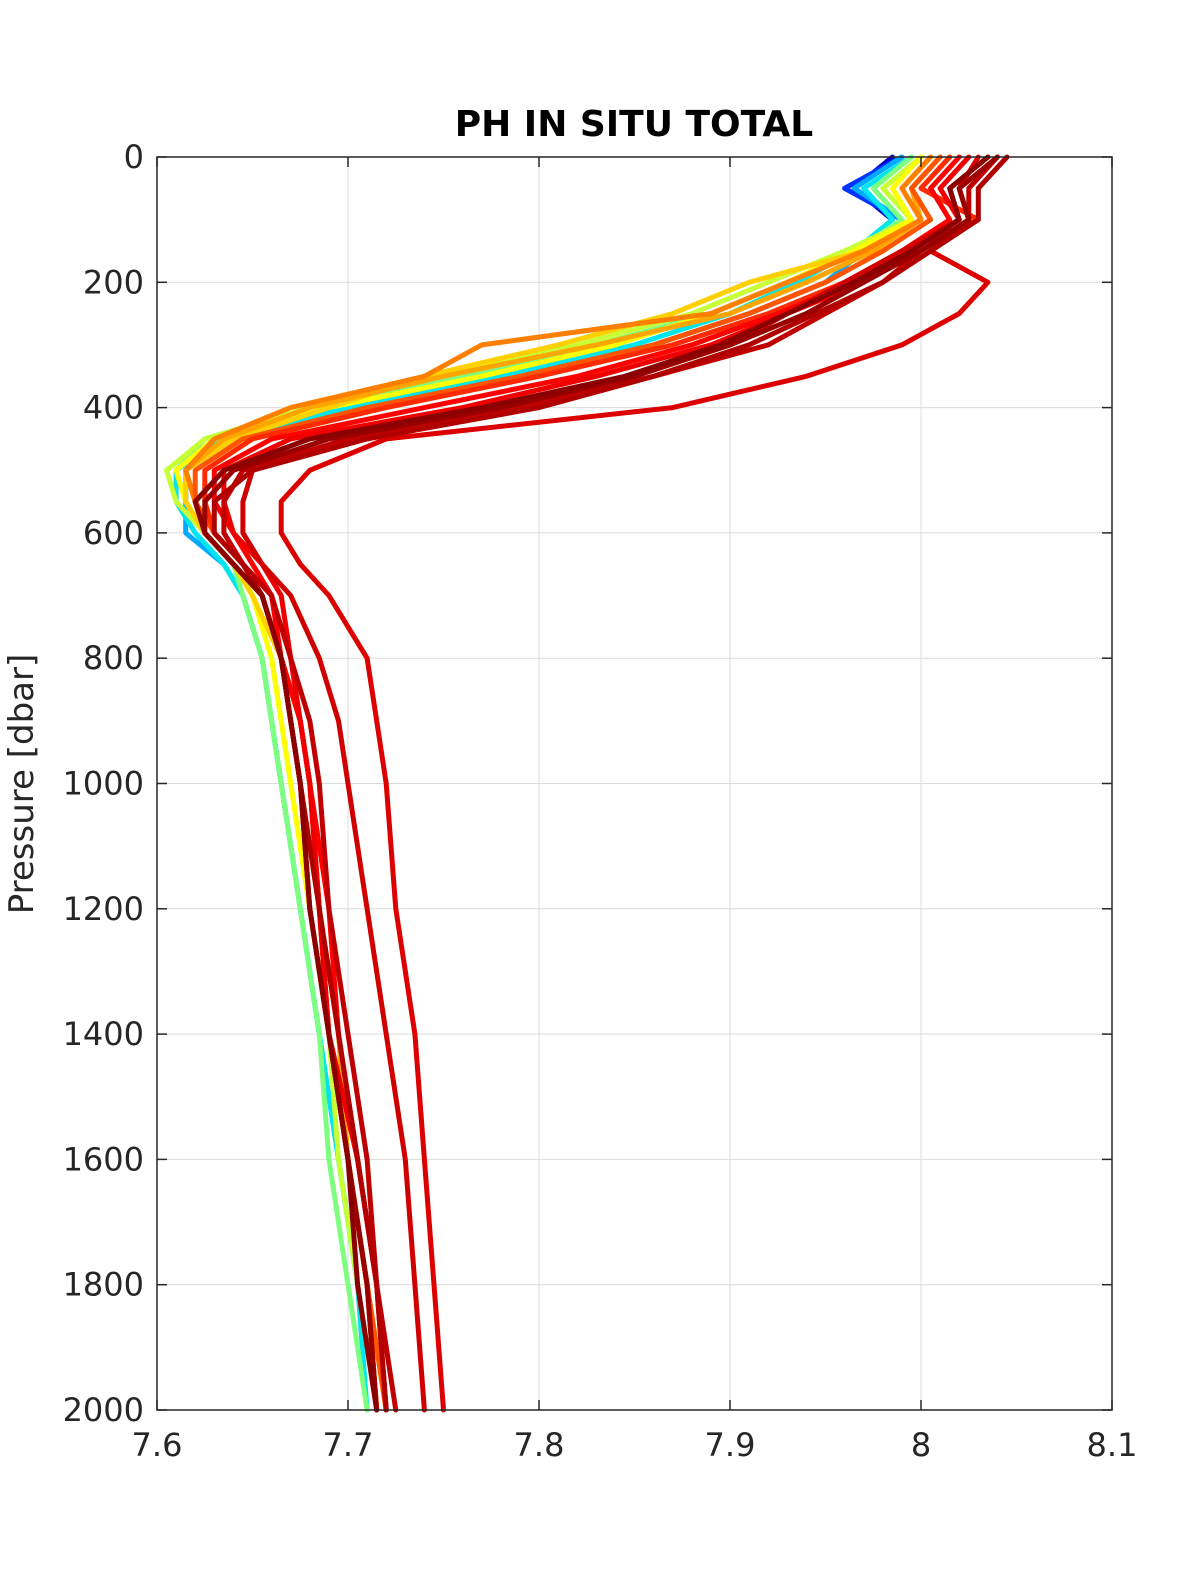  What do you see at coordinates (635, 1445) in the screenshot?
I see `x-tick-labels: 7.6 7.7 7.8 7.9 8 8.1` at bounding box center [635, 1445].